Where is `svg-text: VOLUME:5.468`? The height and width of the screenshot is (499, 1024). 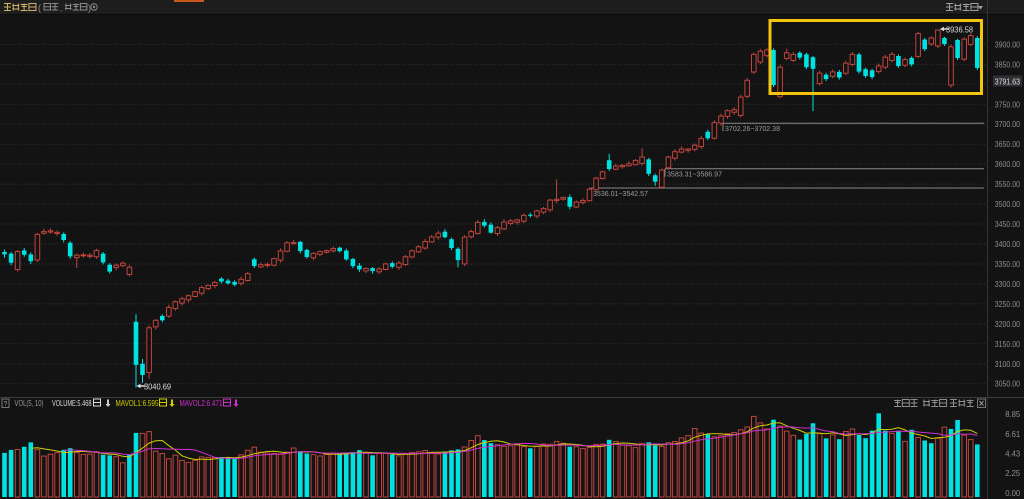
svg-text: VOLUME:5.468 is located at coordinates (72, 403).